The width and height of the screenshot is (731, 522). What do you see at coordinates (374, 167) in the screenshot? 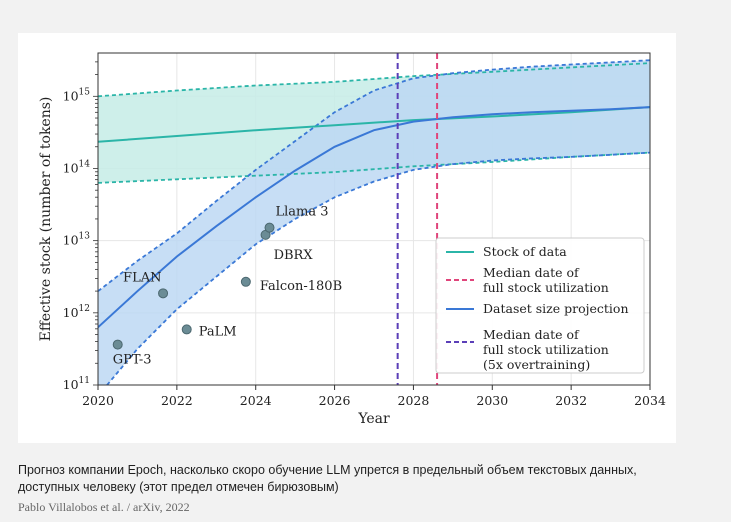
I see `stock-lower-bound-line` at bounding box center [374, 167].